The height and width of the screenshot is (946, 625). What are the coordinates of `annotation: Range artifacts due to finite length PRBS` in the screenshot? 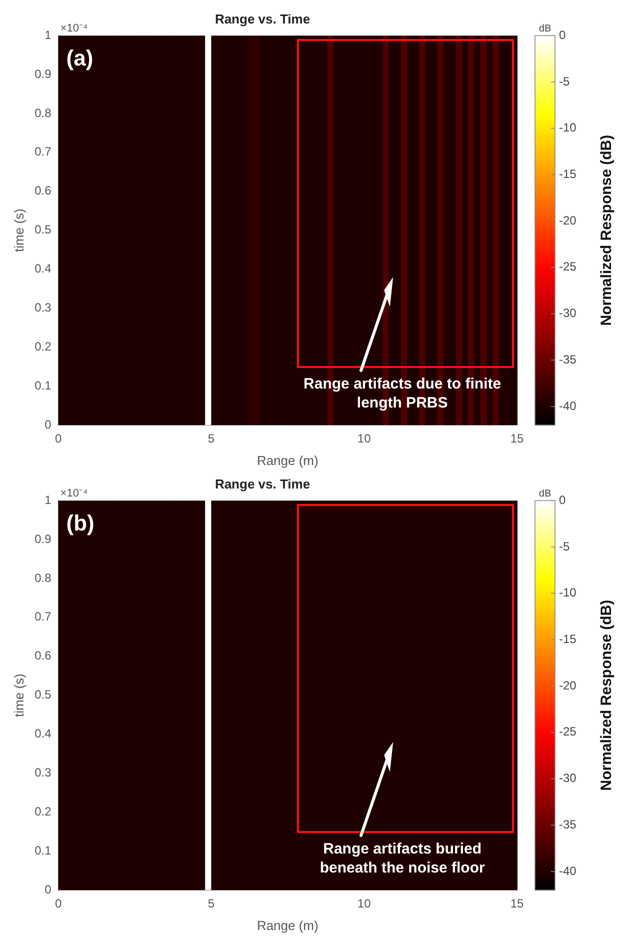 It's located at (403, 394).